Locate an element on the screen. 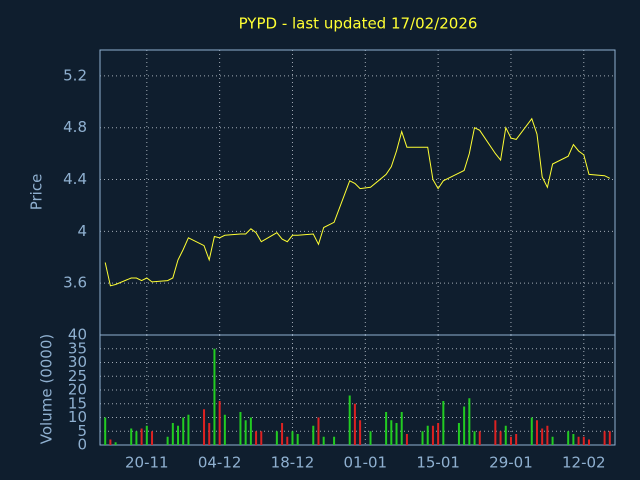  x-tick-label: 15-01 is located at coordinates (438, 463).